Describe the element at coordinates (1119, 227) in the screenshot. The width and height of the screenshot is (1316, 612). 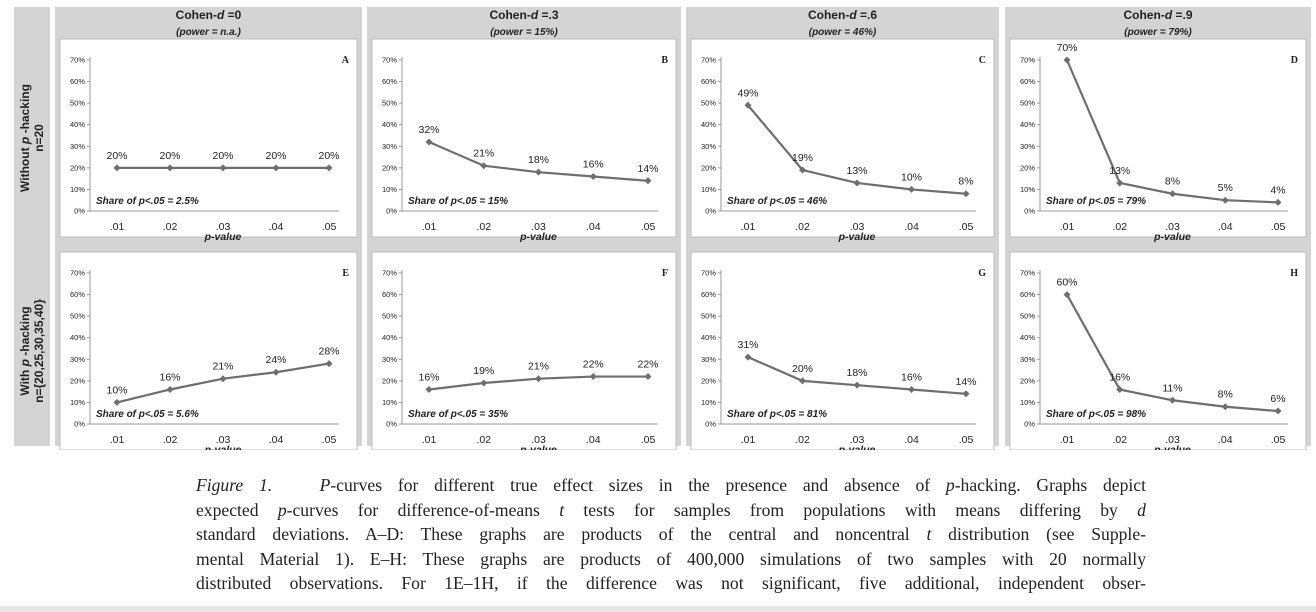
I see `x-tick-label: .02` at that location.